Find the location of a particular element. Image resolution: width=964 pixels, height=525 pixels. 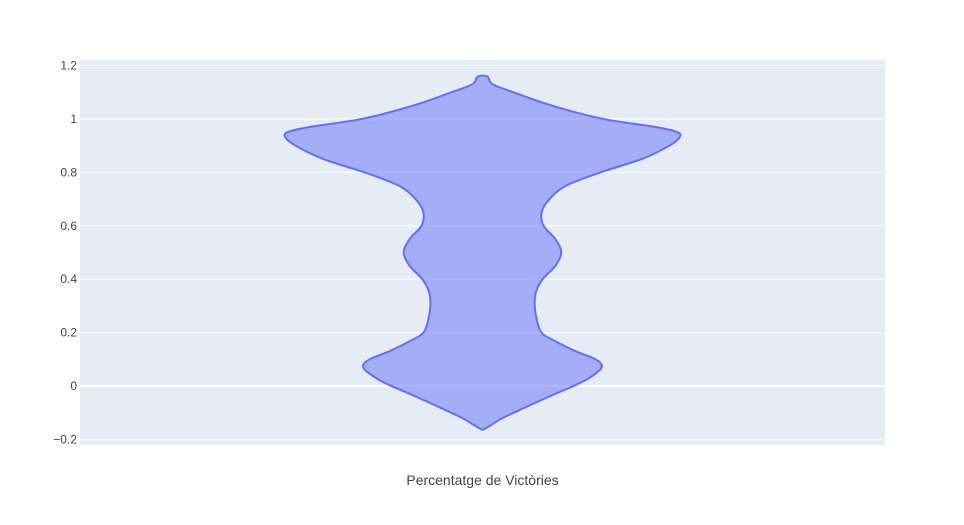

y-tick-label: −0.2 is located at coordinates (65, 440).